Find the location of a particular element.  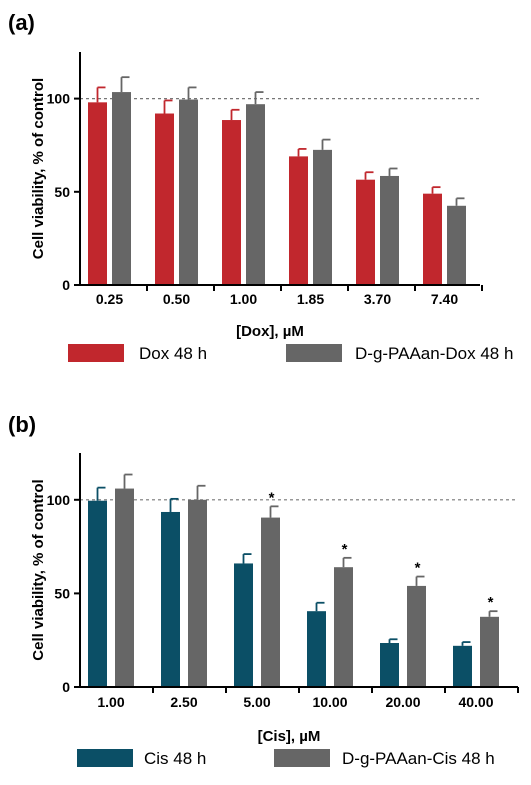

x-axis-title: [Cis], µM is located at coordinates (289, 736).